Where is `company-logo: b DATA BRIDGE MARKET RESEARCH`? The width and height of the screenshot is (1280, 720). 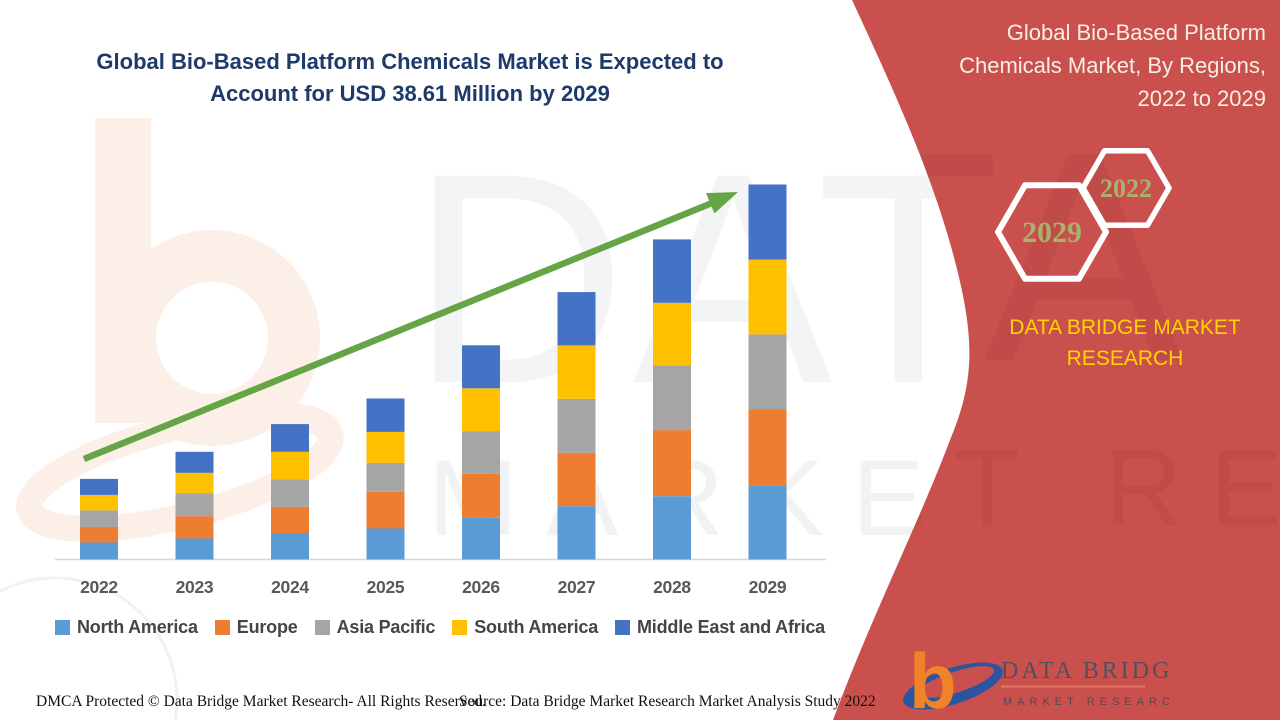
company-logo: b DATA BRIDGE MARKET RESEARCH is located at coordinates (1038, 678).